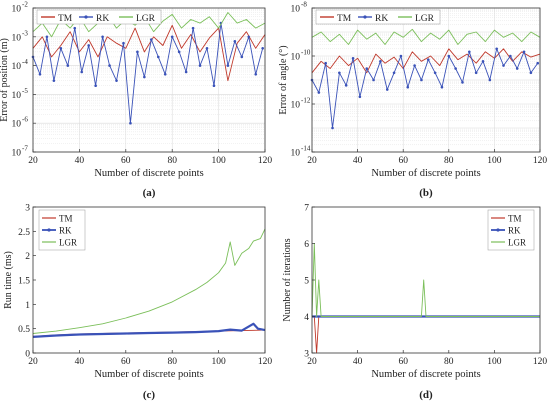  Describe the element at coordinates (24, 282) in the screenshot. I see `y-tick-label: 1.5` at that location.